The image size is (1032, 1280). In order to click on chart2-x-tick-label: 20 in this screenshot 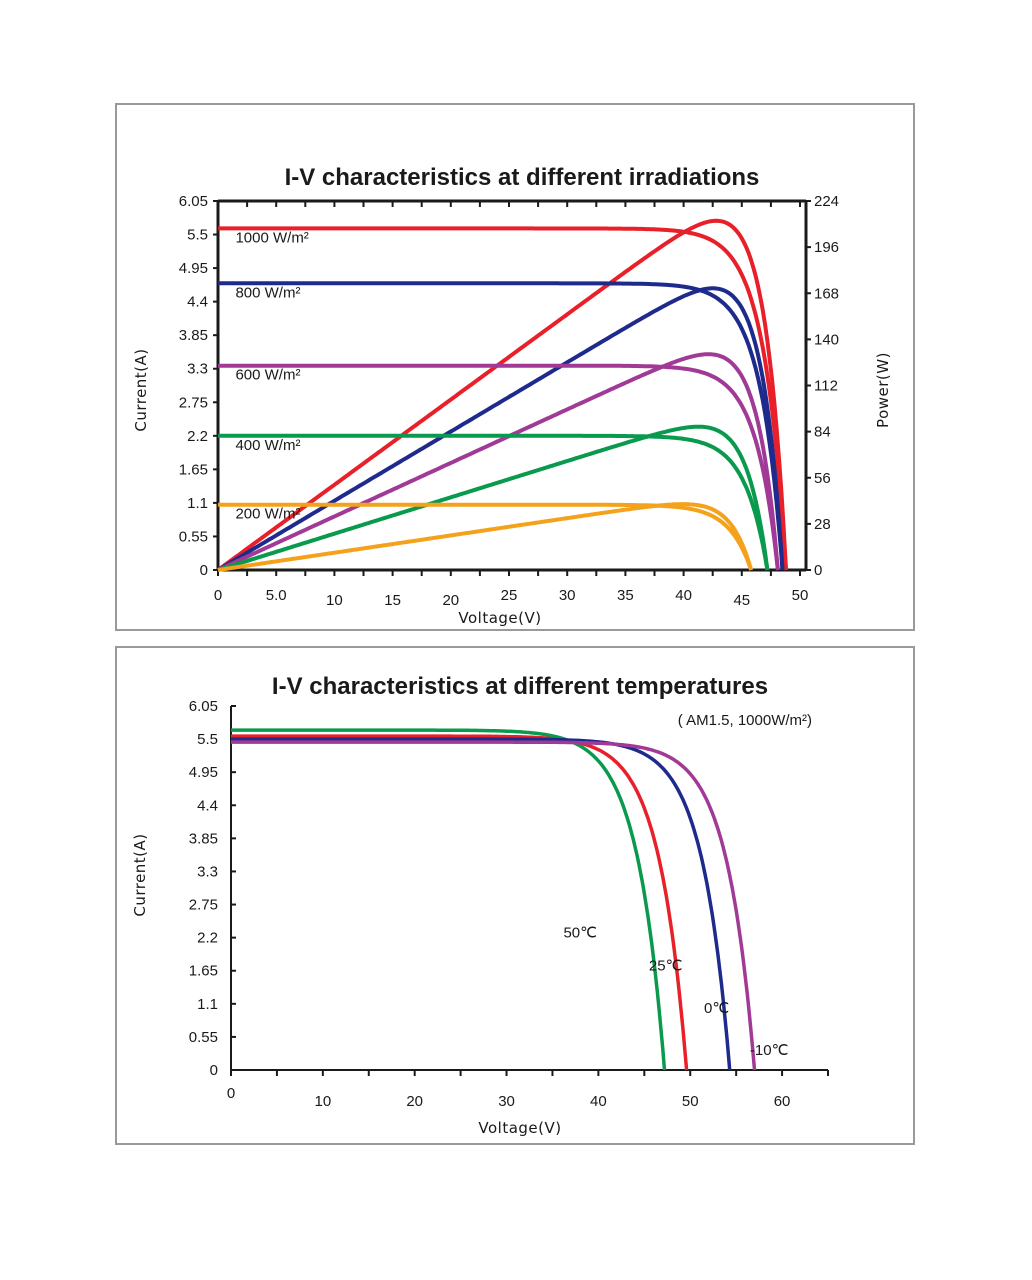, I will do `click(414, 1101)`.